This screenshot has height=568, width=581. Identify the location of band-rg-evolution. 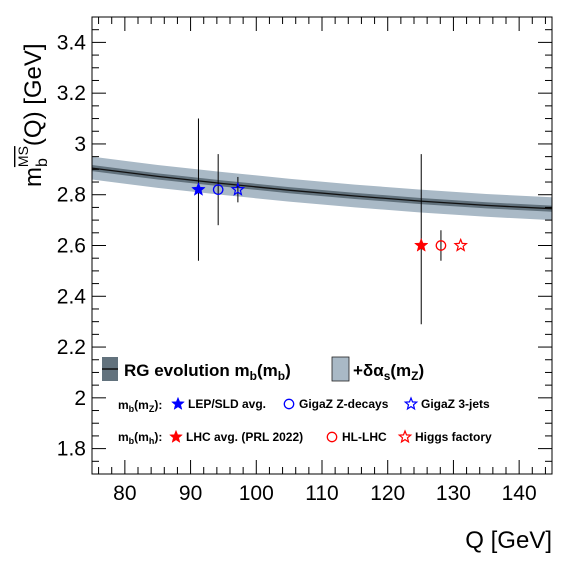
(322, 188).